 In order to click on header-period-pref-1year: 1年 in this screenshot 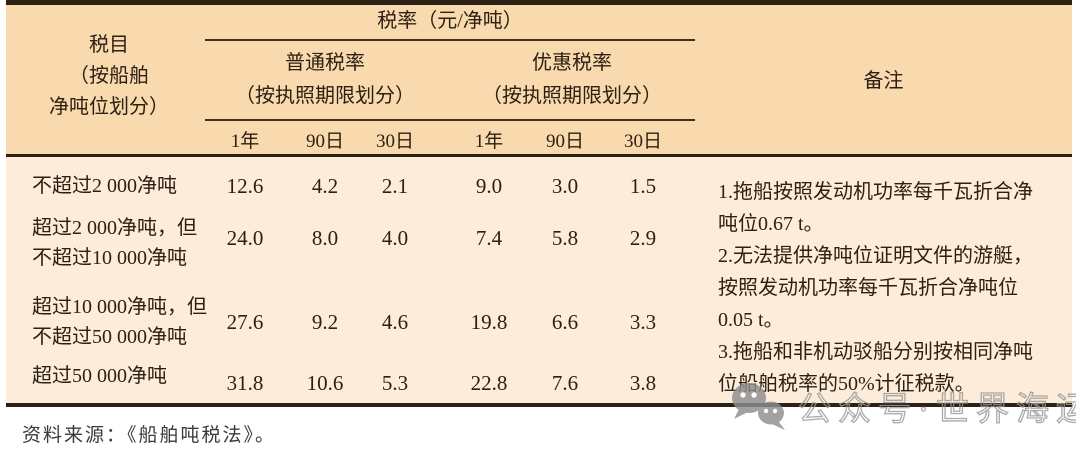, I will do `click(489, 141)`.